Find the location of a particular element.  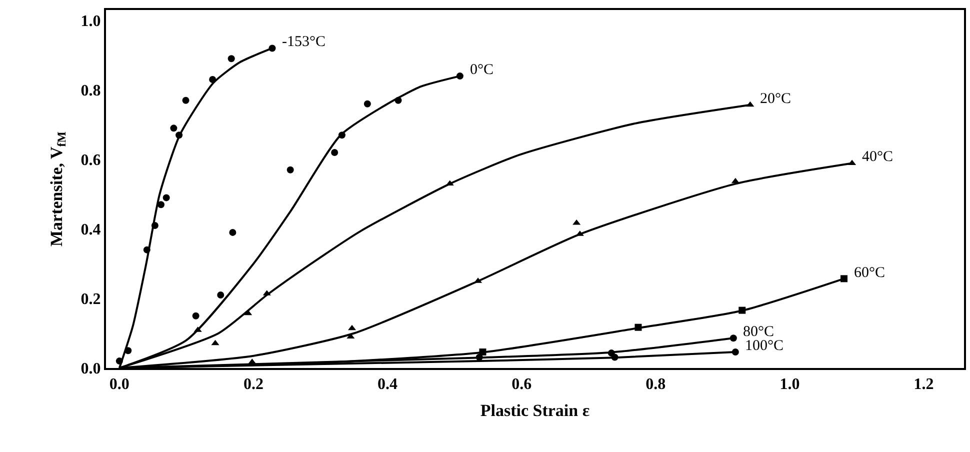

x-axis-title: Plastic Strain ε is located at coordinates (535, 410).